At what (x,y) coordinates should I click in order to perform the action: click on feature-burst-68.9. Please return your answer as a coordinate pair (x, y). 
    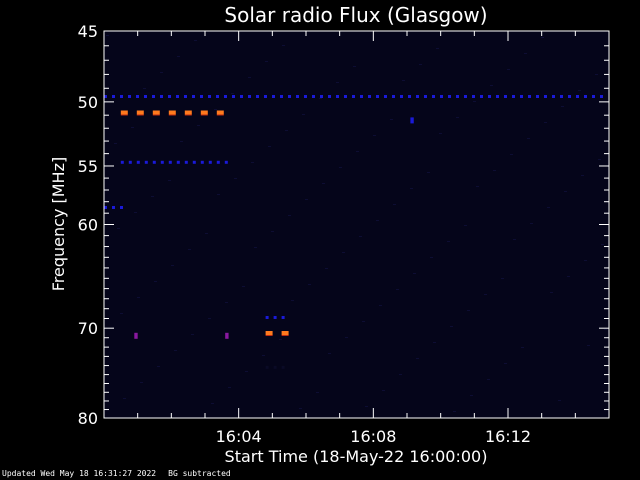
    Looking at the image, I should click on (275, 317).